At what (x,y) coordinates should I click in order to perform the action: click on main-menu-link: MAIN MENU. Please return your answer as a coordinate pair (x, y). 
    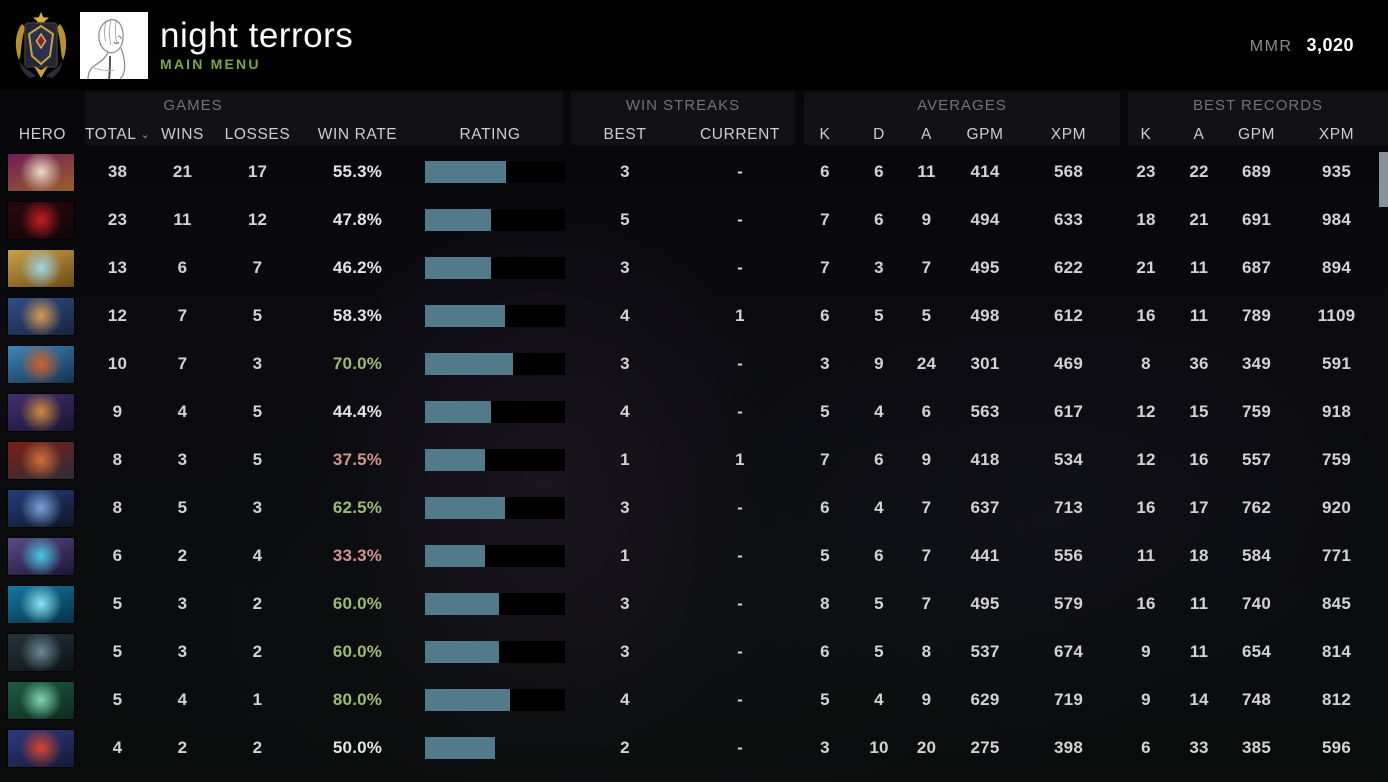
    Looking at the image, I should click on (210, 63).